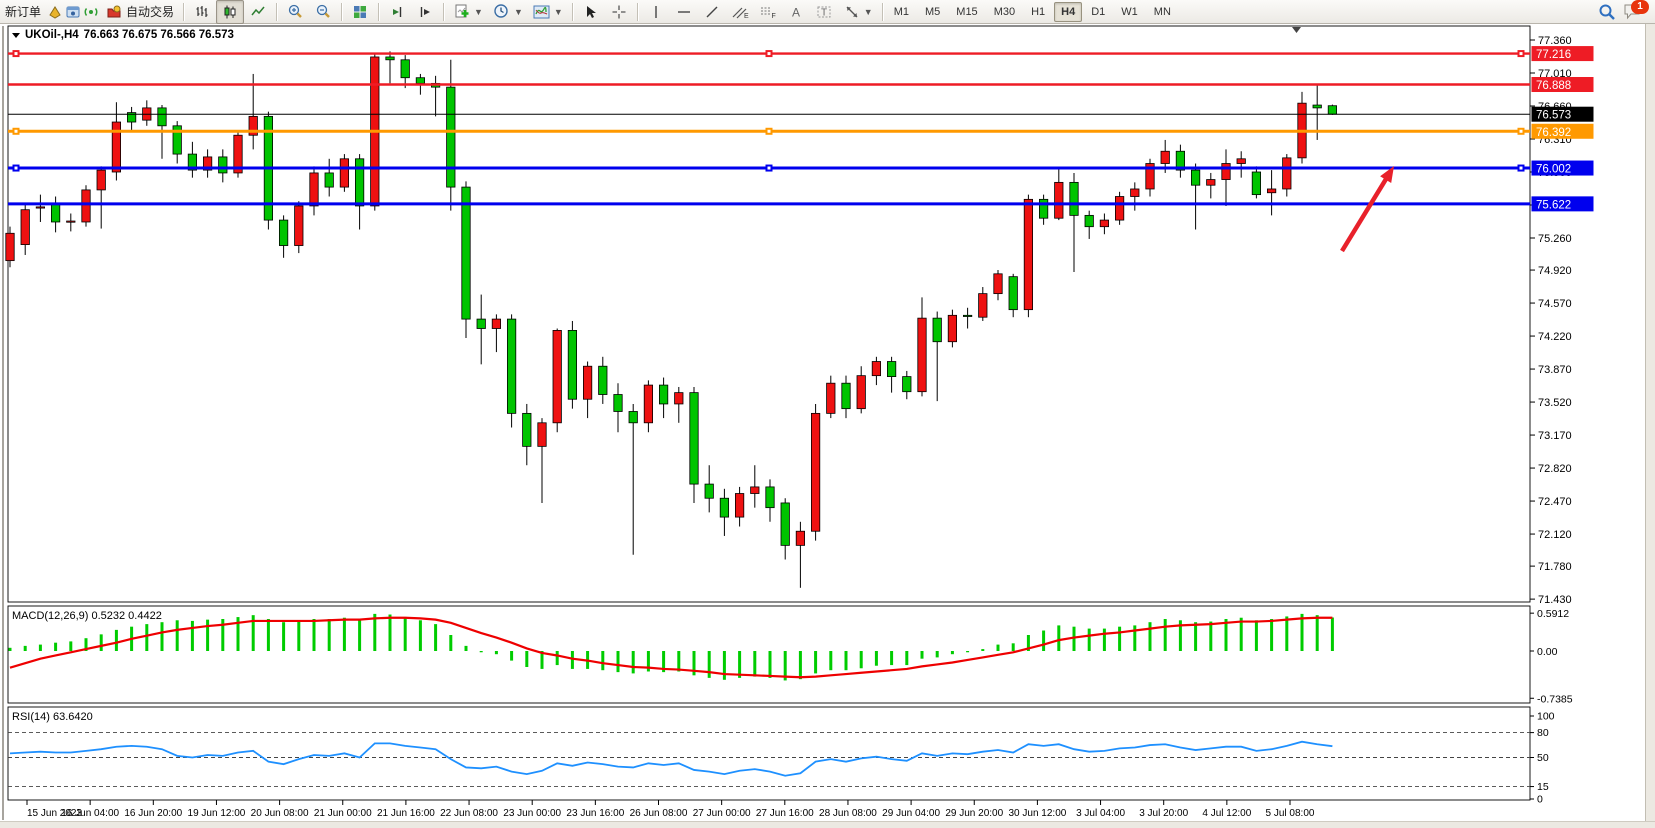  Describe the element at coordinates (1004, 11) in the screenshot. I see `timeframe-m30-button: M30` at that location.